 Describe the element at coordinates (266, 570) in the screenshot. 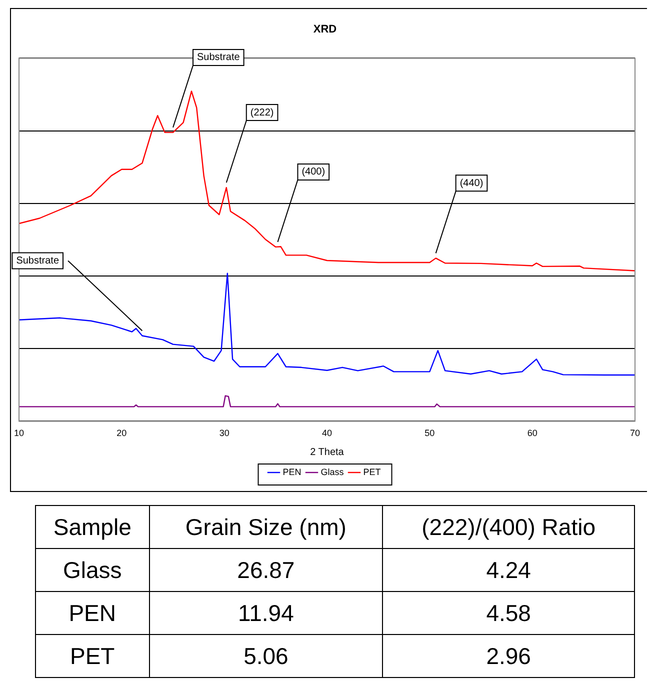

I see `text: 26.87` at that location.